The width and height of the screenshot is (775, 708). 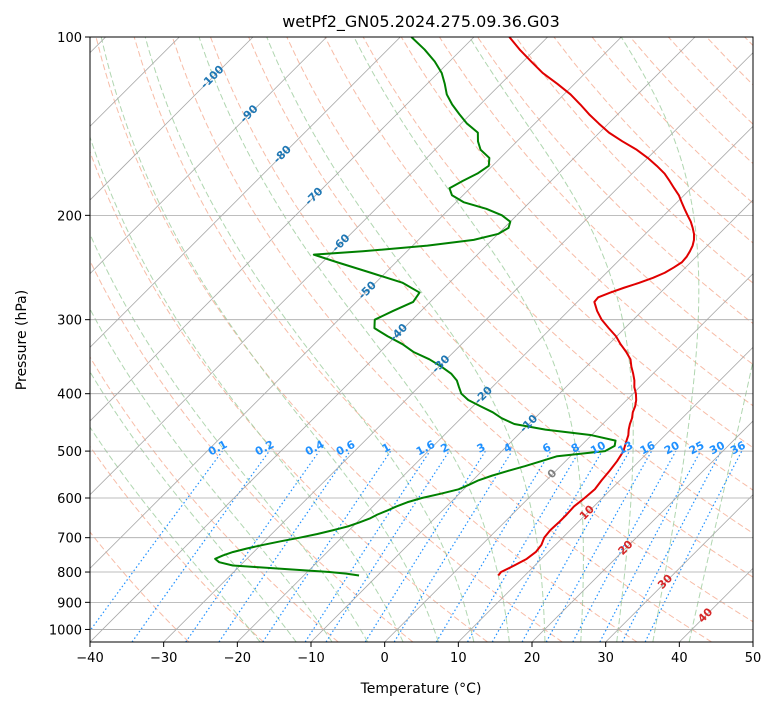 I want to click on y-tick-label: 600, so click(x=69, y=499).